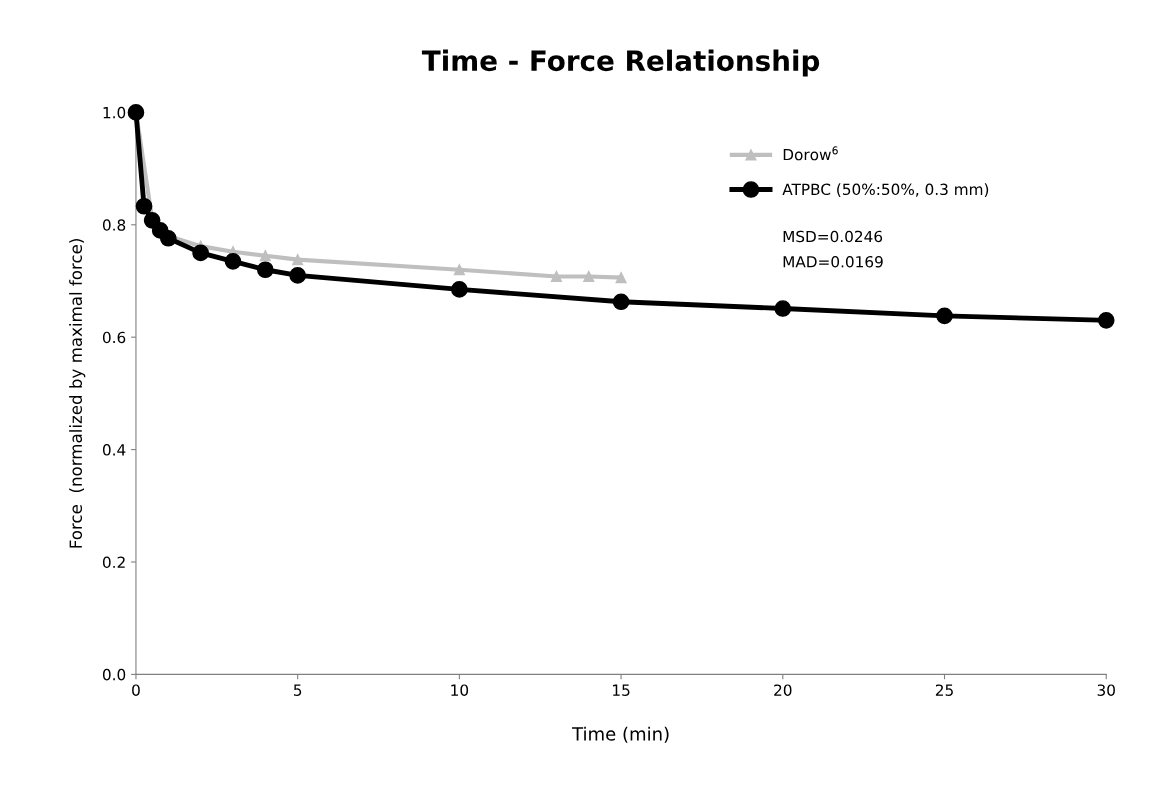  What do you see at coordinates (460, 690) in the screenshot?
I see `x-tick-label: 10` at bounding box center [460, 690].